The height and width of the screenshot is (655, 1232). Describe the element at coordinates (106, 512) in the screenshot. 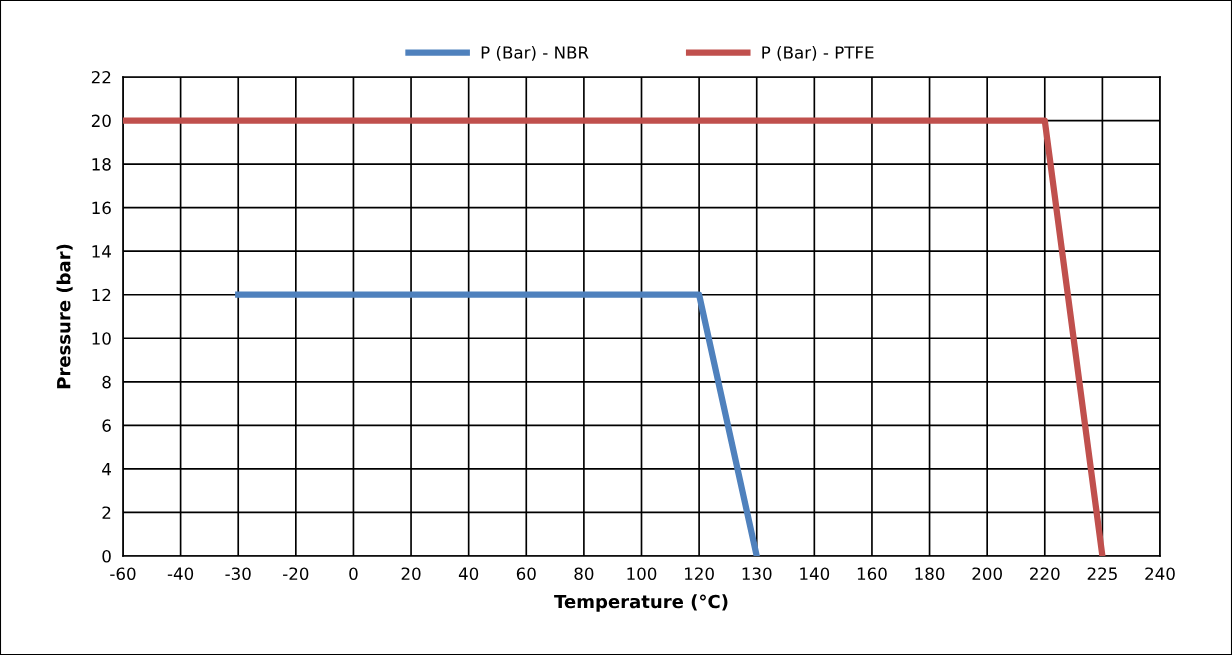

I see `y-tick-label: 2` at that location.